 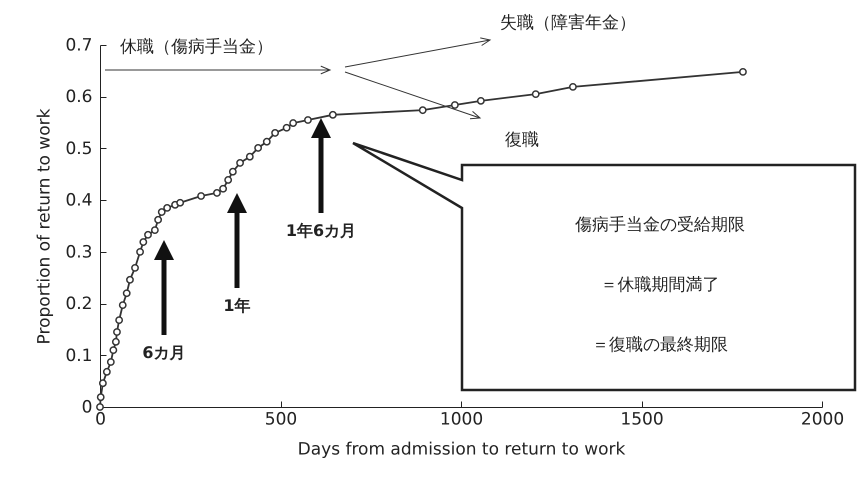 I want to click on annotation: 6カ月, so click(x=164, y=352).